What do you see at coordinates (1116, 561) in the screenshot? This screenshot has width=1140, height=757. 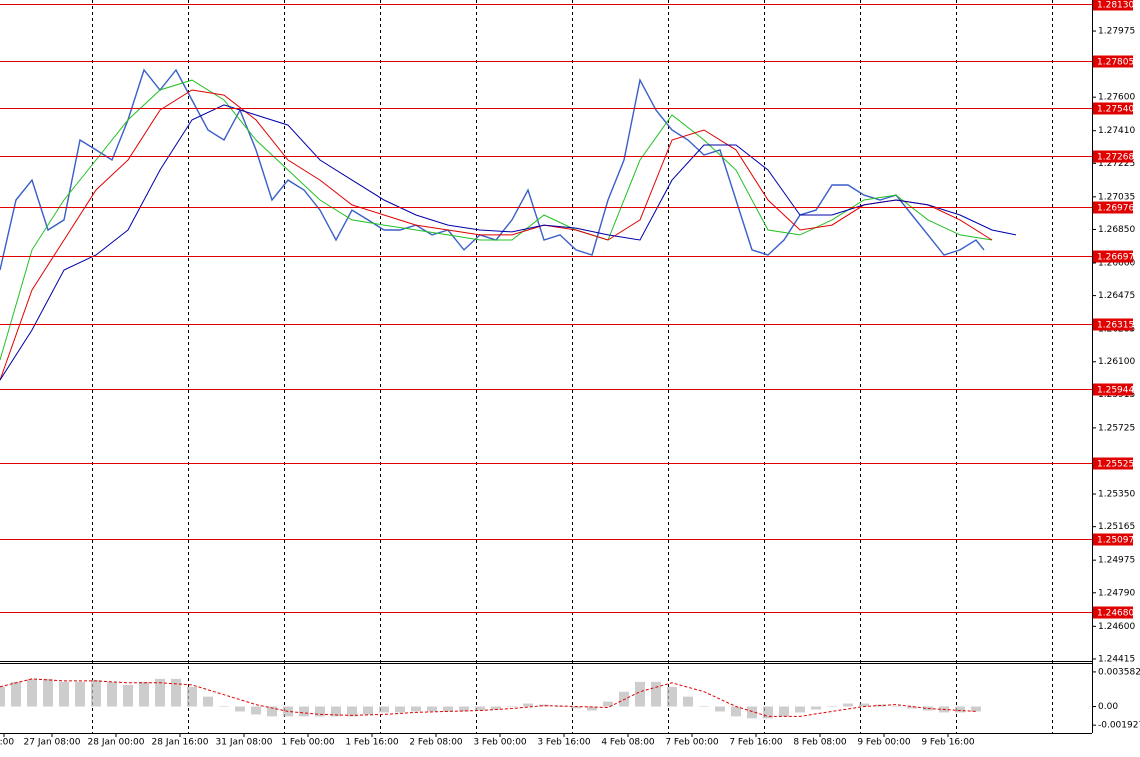 I see `y-tick-label: 1.24975` at bounding box center [1116, 561].